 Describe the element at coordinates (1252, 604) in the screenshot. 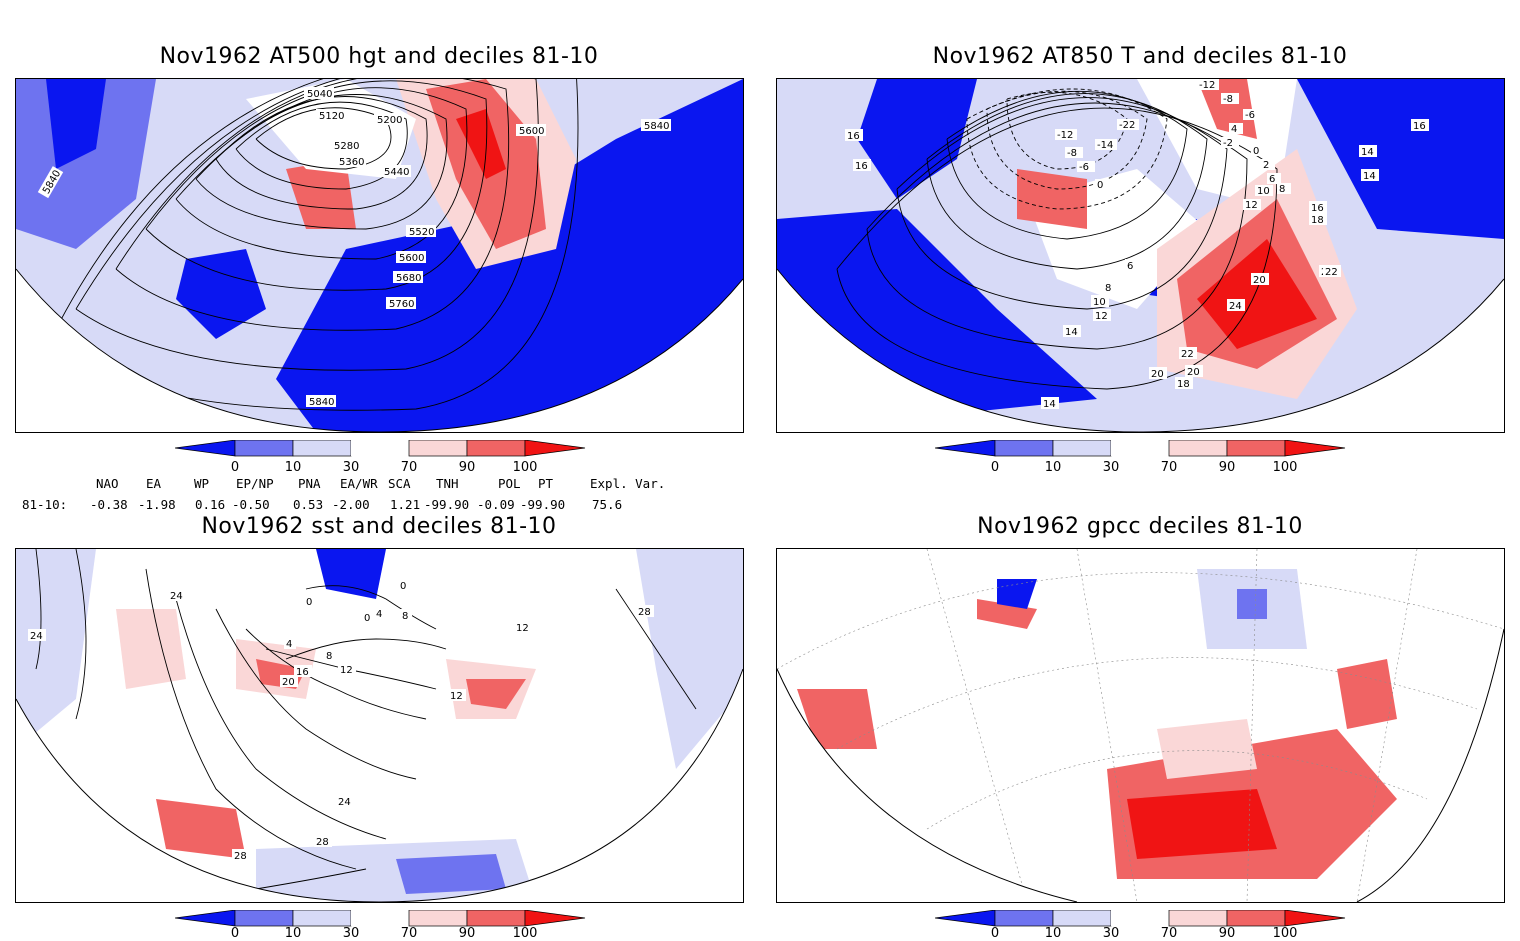

I see `shade-mid-blue-siberia` at that location.